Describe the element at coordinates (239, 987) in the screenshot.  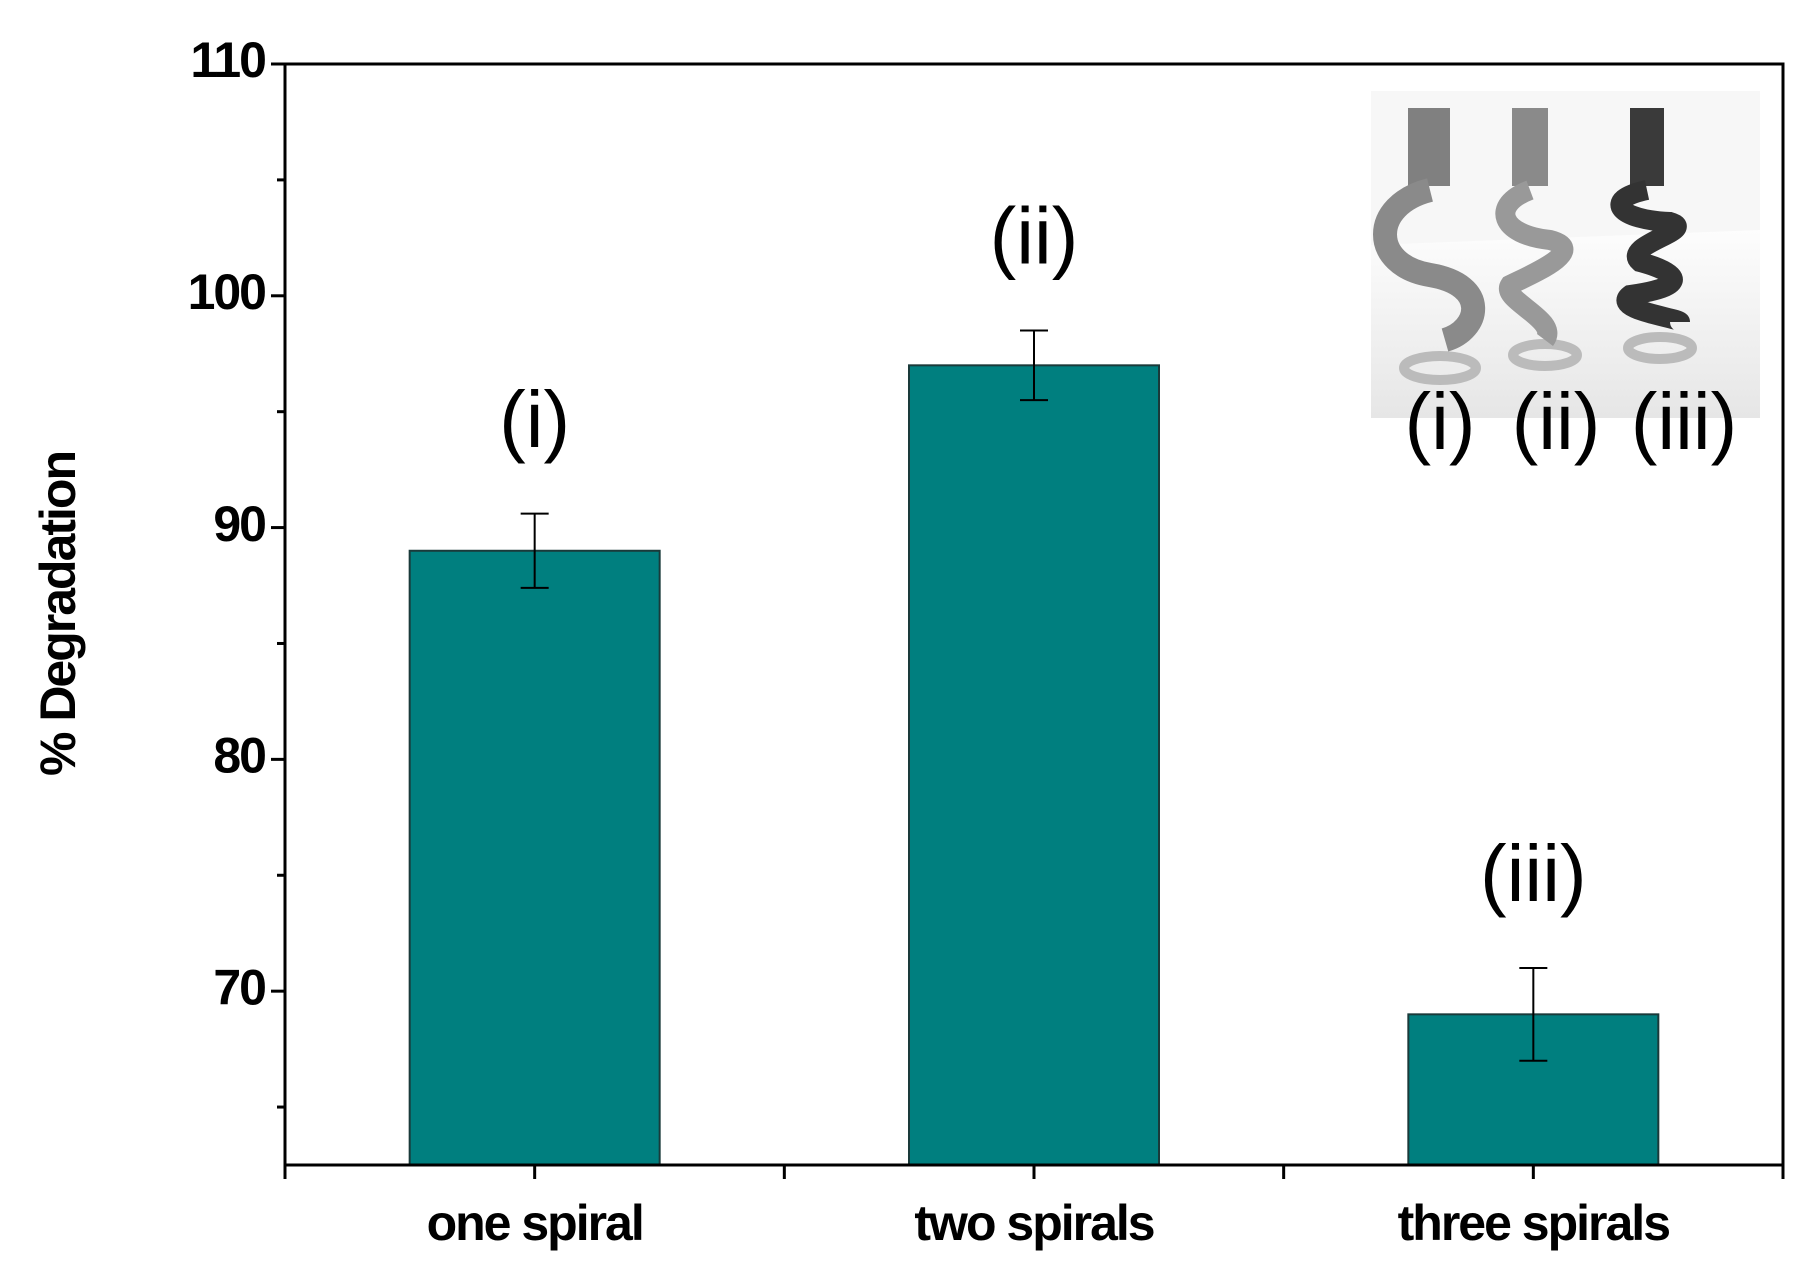
I see `y-tick-label: 70` at that location.